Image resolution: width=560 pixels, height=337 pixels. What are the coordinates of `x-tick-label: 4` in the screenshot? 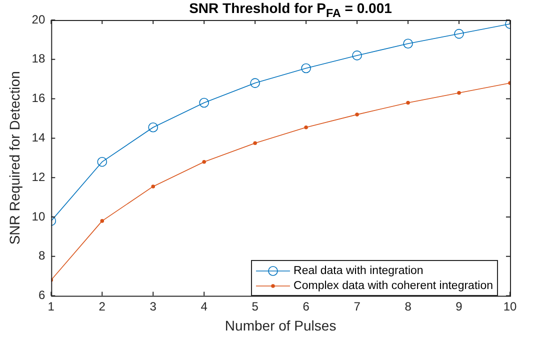 It's located at (204, 306).